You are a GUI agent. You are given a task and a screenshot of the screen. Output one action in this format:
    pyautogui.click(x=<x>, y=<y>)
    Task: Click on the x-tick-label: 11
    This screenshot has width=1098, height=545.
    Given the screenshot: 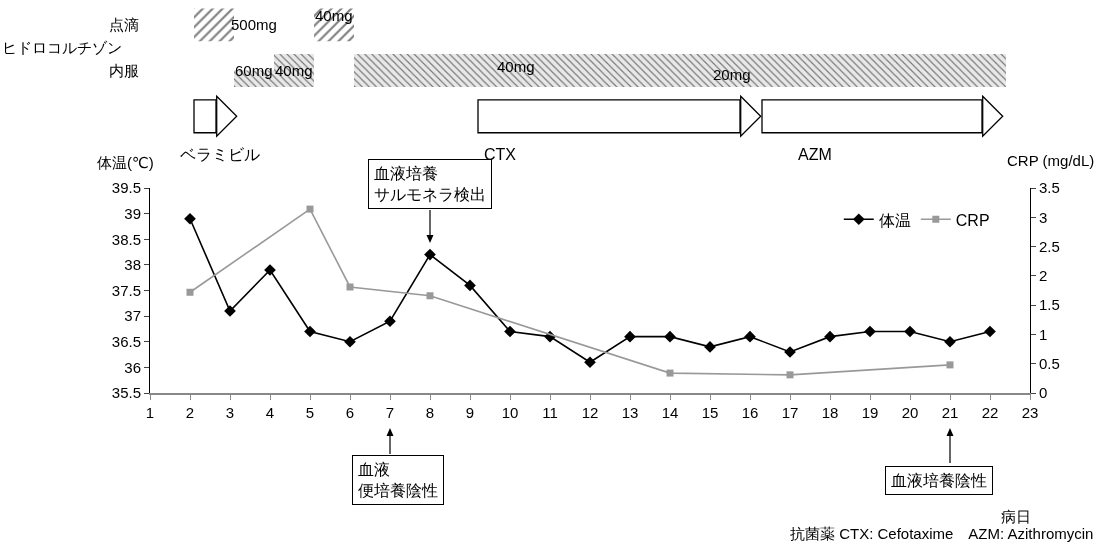 What is the action you would take?
    pyautogui.click(x=550, y=412)
    